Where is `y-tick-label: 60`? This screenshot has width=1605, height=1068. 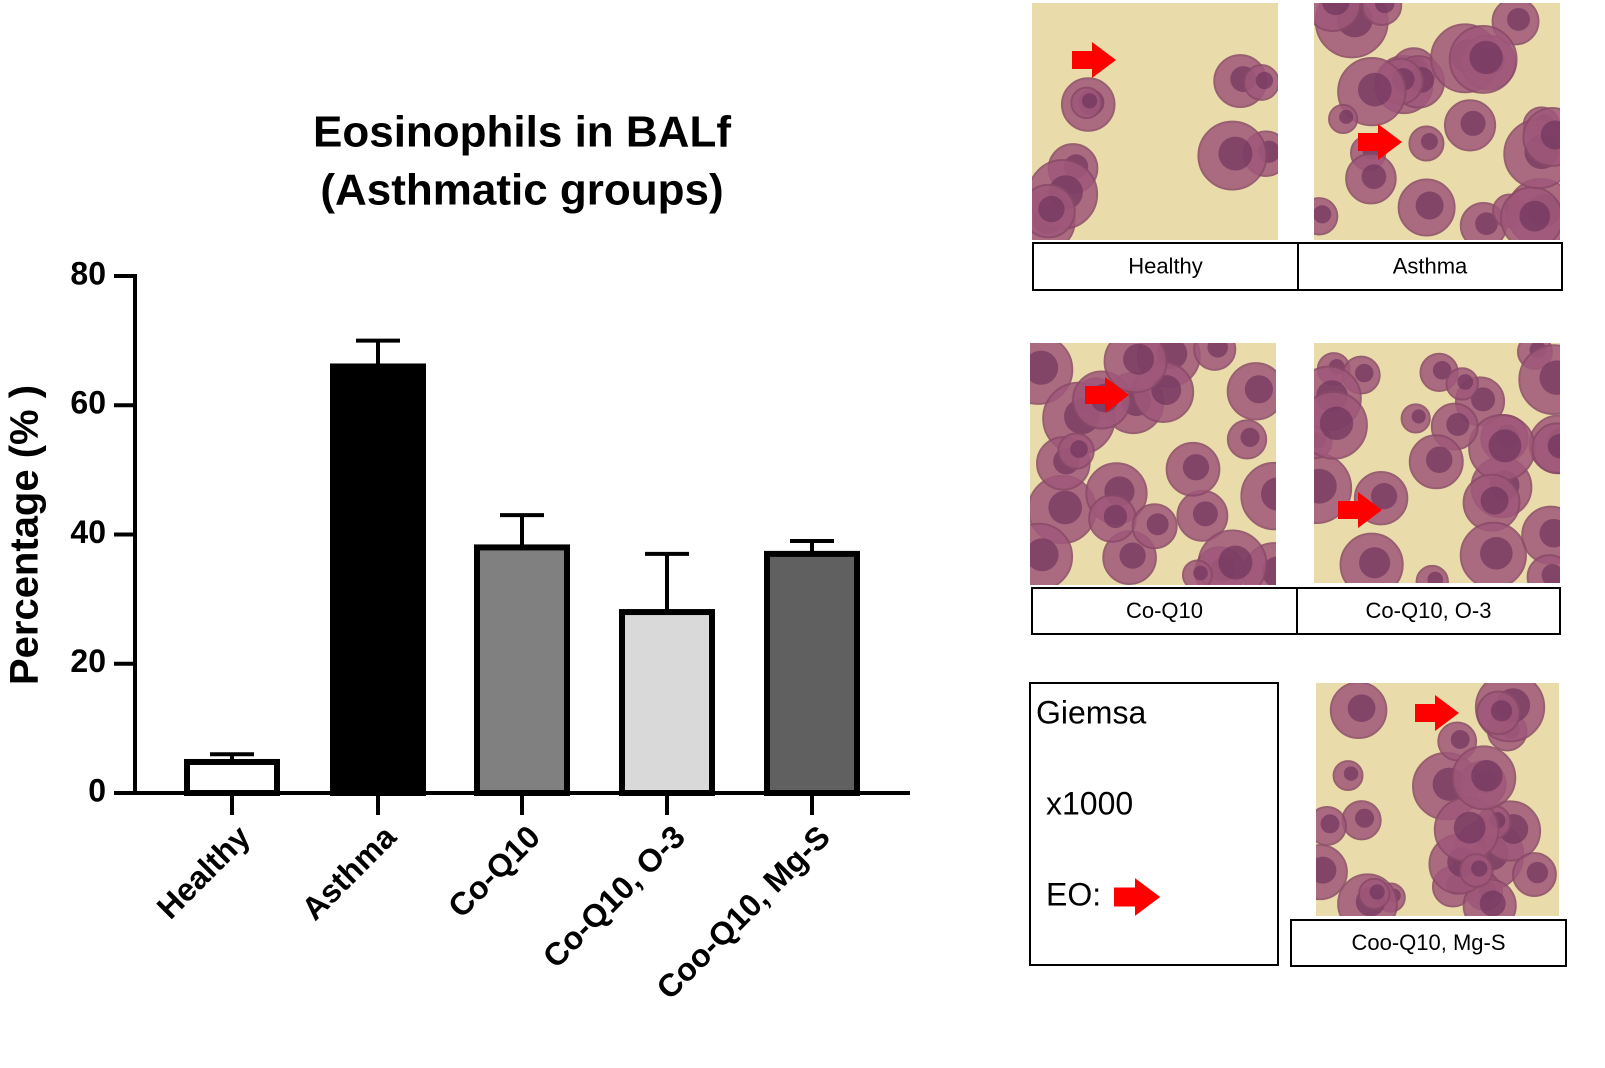
y-tick-label: 60 is located at coordinates (88, 403).